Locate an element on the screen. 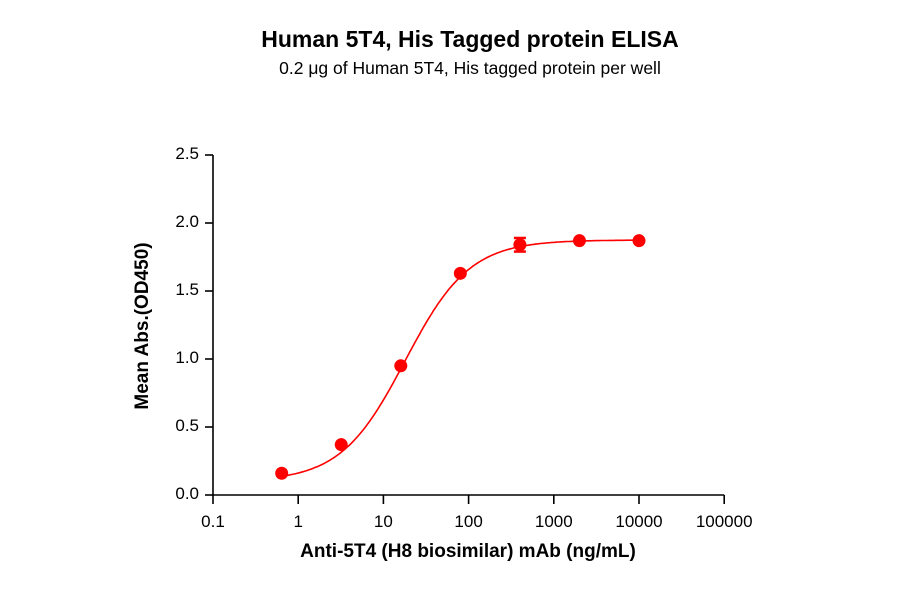  x-tick-label: 1000 is located at coordinates (553, 521).